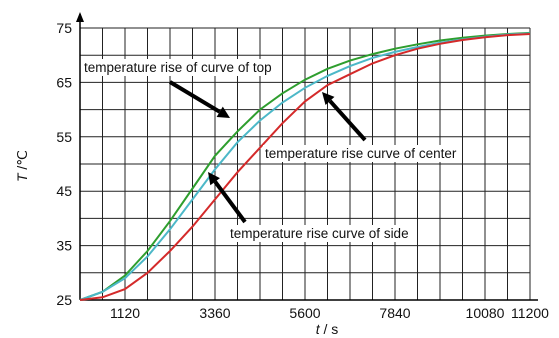 Image resolution: width=559 pixels, height=338 pixels. What do you see at coordinates (64, 300) in the screenshot?
I see `y-tick-label: 25` at bounding box center [64, 300].